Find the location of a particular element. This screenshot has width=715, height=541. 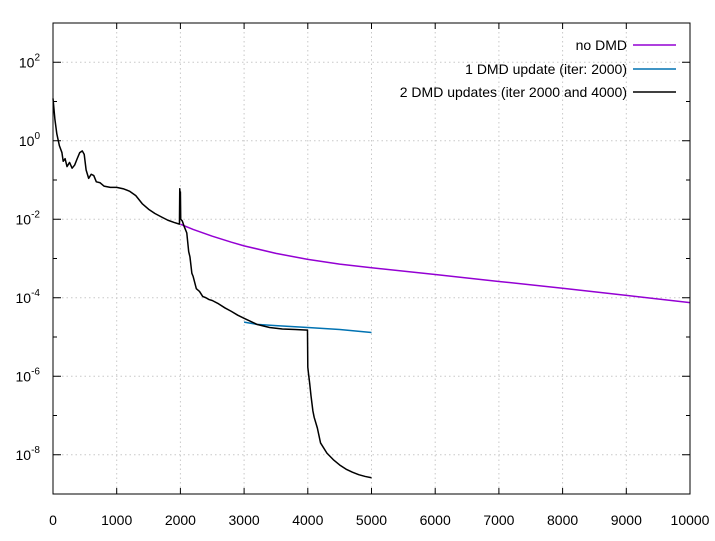

legend-label-1: no DMD is located at coordinates (601, 45).